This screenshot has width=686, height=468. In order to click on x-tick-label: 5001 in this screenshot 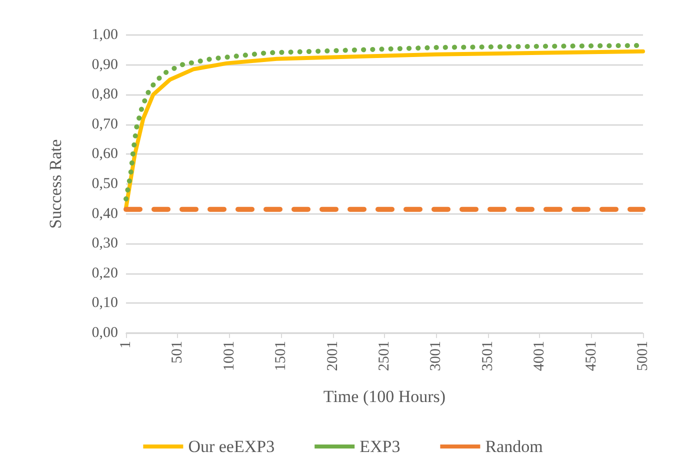, I will do `click(643, 356)`.